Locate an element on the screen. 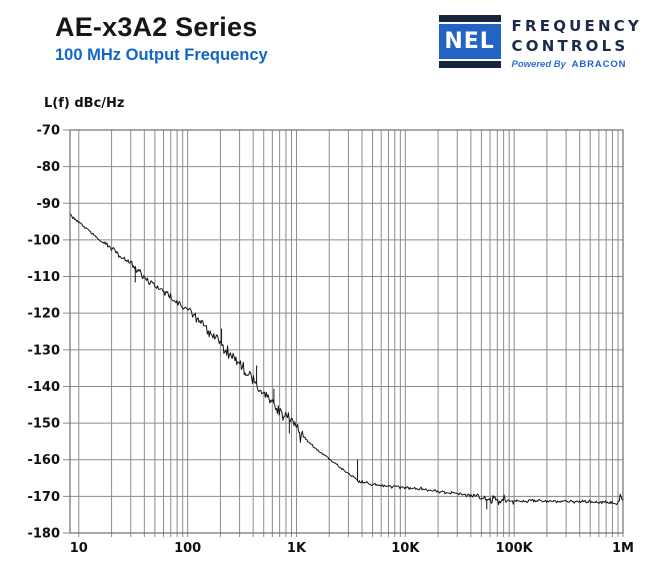 Image resolution: width=658 pixels, height=572 pixels. y-axis-title: L(f) dBc/Hz is located at coordinates (84, 103).